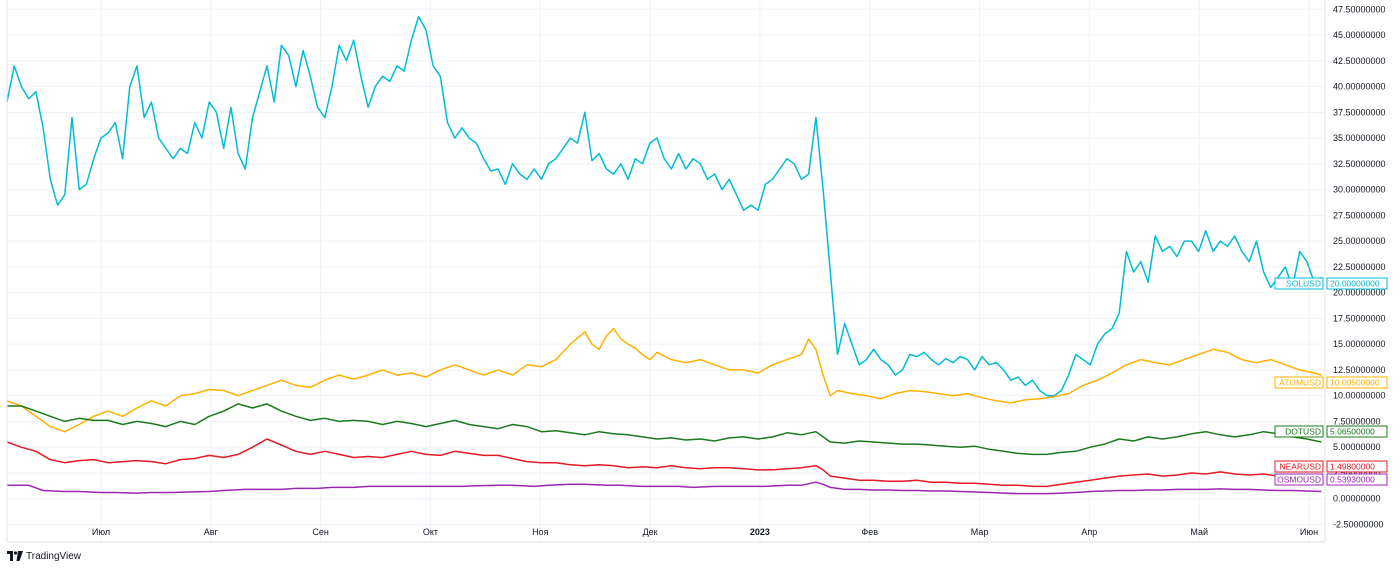 The width and height of the screenshot is (1400, 569). What do you see at coordinates (54, 556) in the screenshot?
I see `brand-name: TradingView` at bounding box center [54, 556].